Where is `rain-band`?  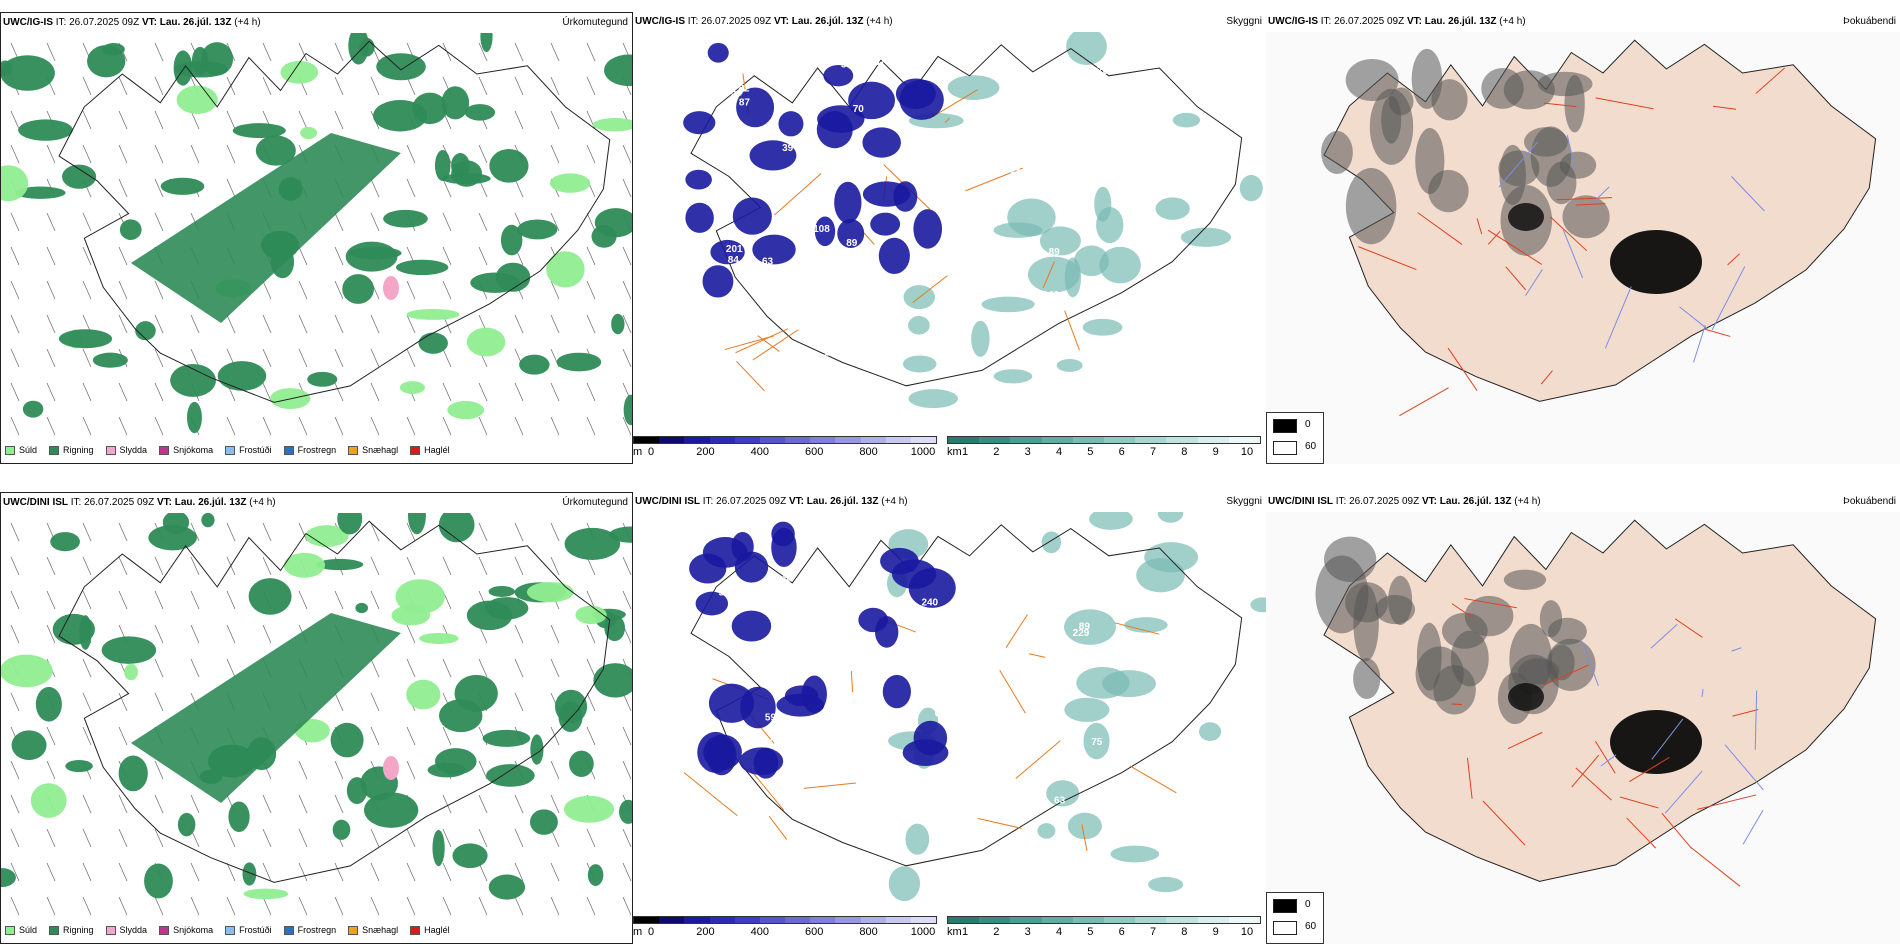 rain-band is located at coordinates (266, 228).